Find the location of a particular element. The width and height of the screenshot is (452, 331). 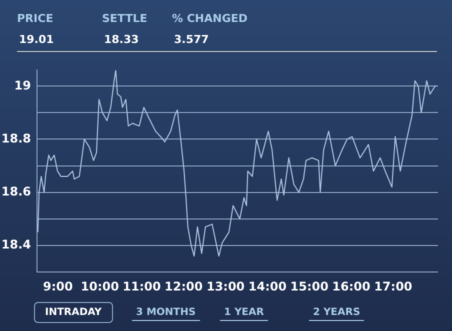

text: 3.577 is located at coordinates (191, 39).